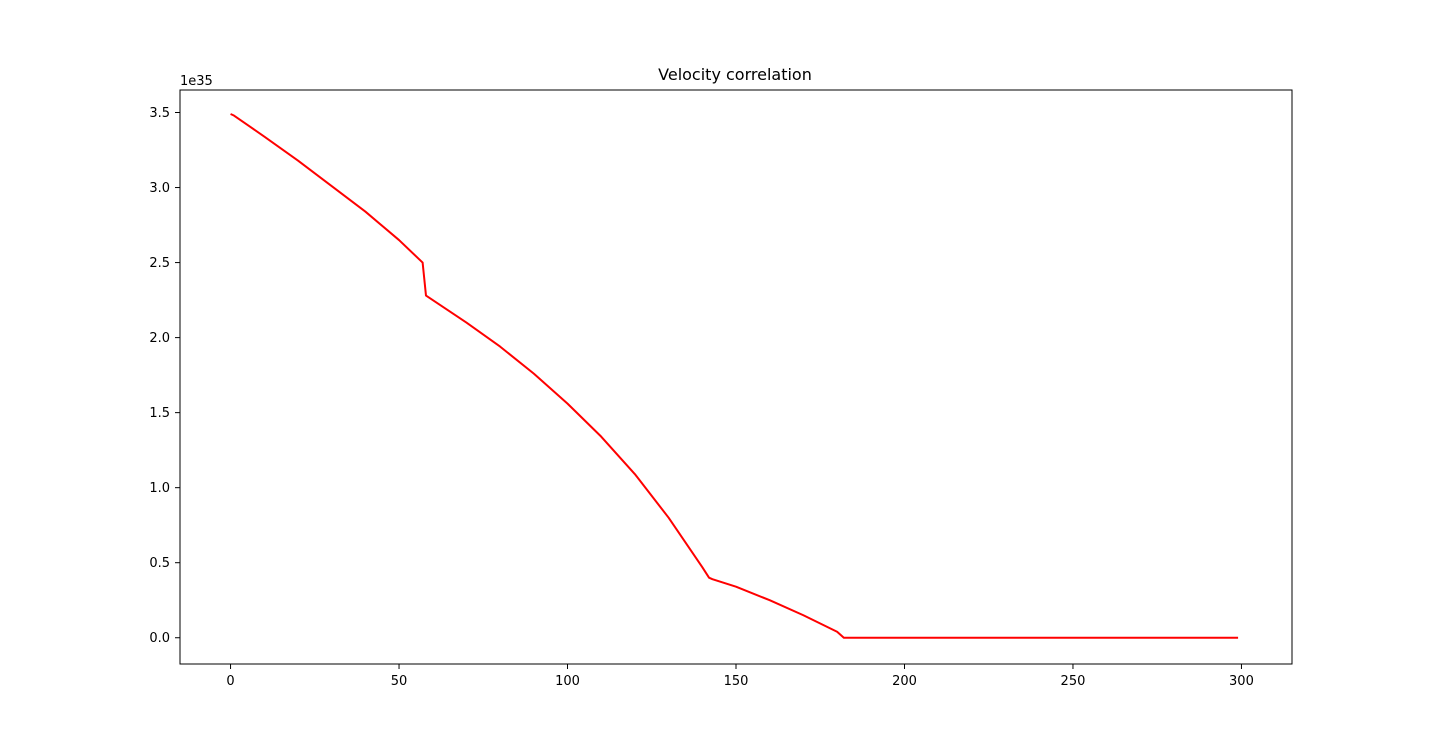 This screenshot has width=1436, height=746. What do you see at coordinates (159, 413) in the screenshot?
I see `y-tick-label: 1.5` at bounding box center [159, 413].